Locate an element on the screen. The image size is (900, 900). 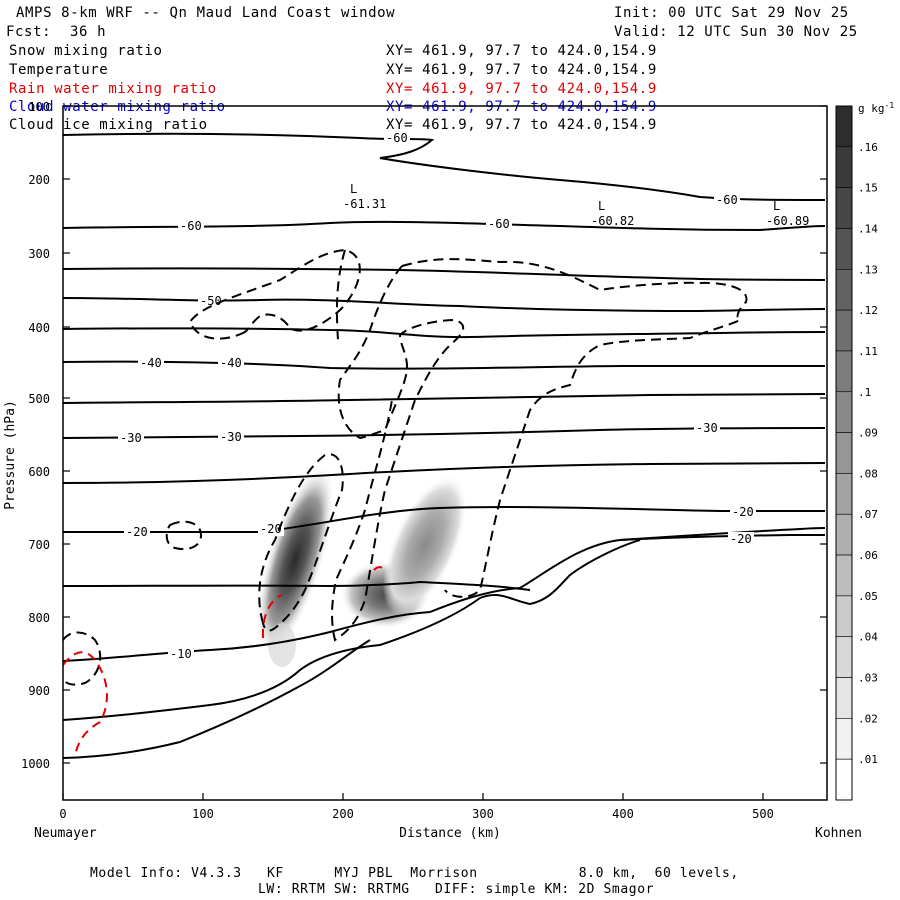
x-axis-label: Distance (km) is located at coordinates (450, 833).